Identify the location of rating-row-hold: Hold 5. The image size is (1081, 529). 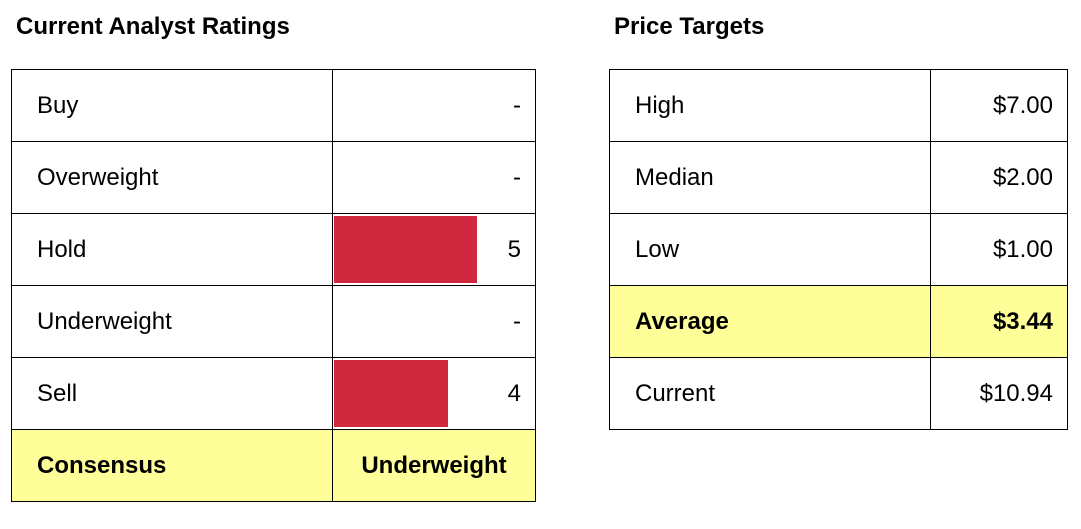
(273, 249).